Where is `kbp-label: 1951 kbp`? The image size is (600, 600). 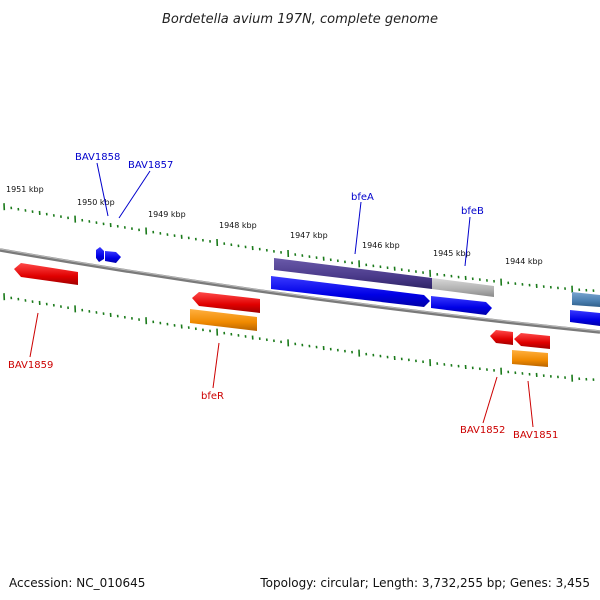 kbp-label: 1951 kbp is located at coordinates (25, 189).